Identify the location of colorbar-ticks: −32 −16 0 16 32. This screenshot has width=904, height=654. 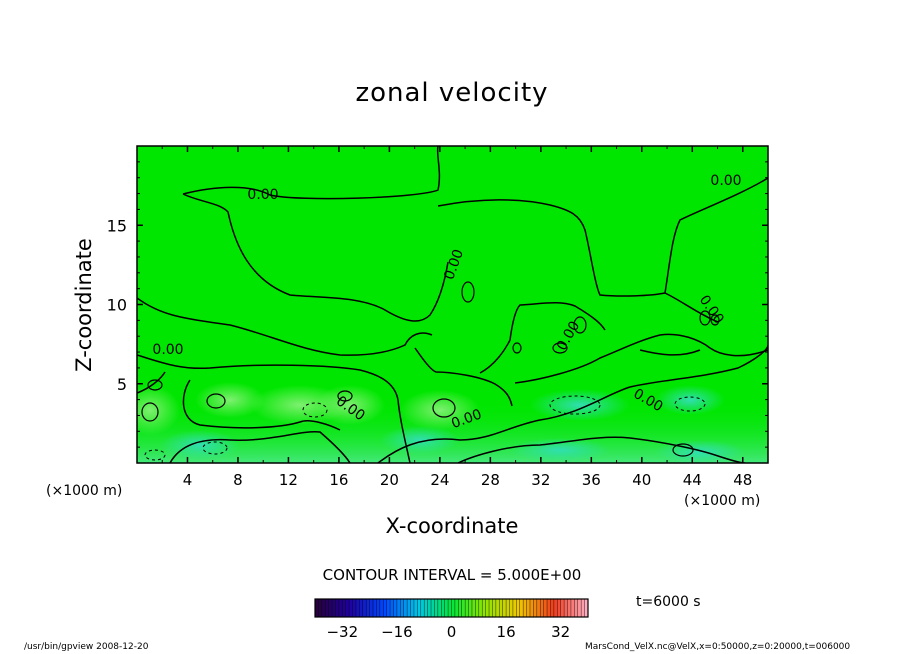
(448, 632).